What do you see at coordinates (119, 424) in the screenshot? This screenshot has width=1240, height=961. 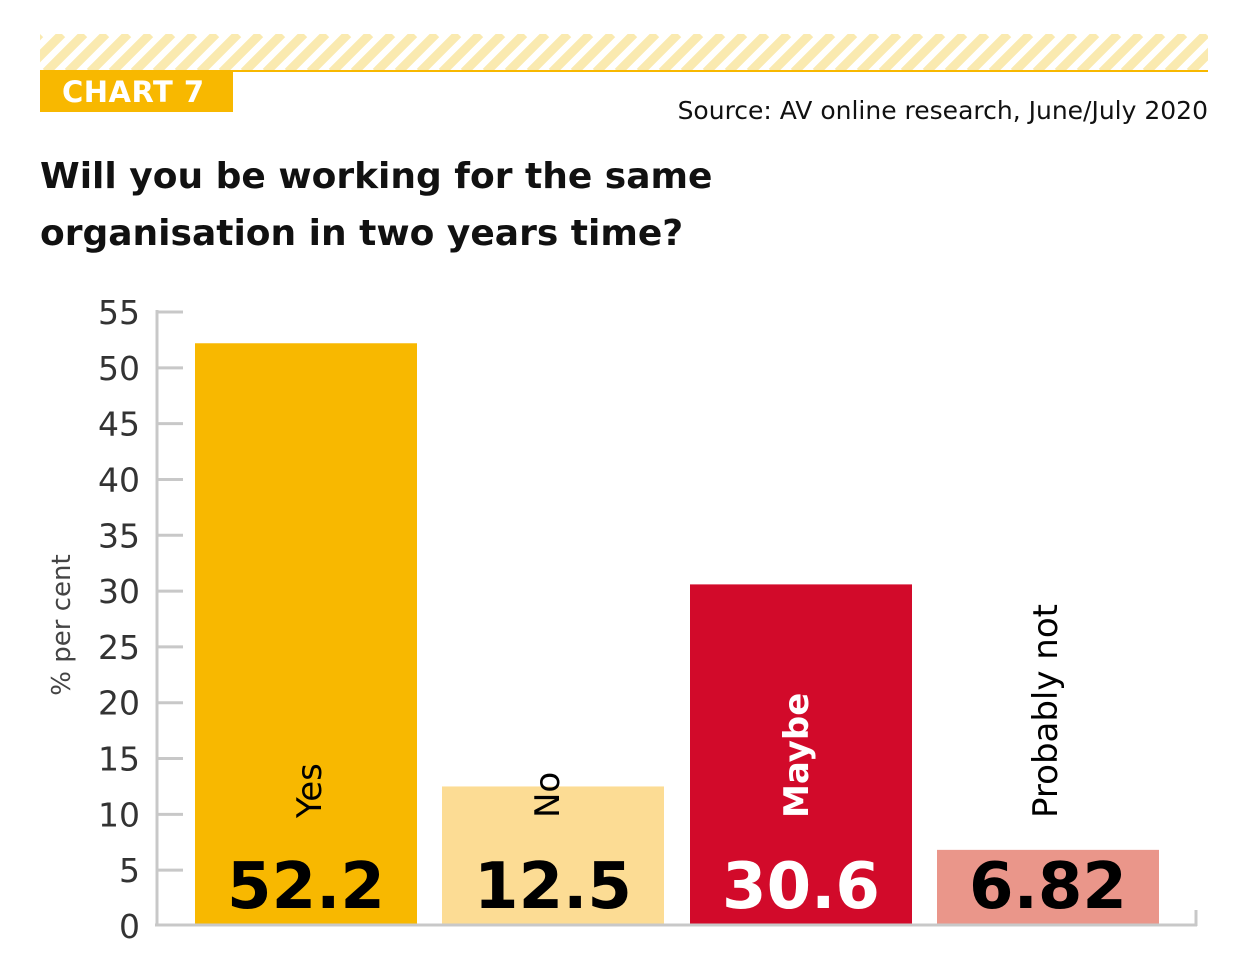 I see `y-tick-label: 45` at bounding box center [119, 424].